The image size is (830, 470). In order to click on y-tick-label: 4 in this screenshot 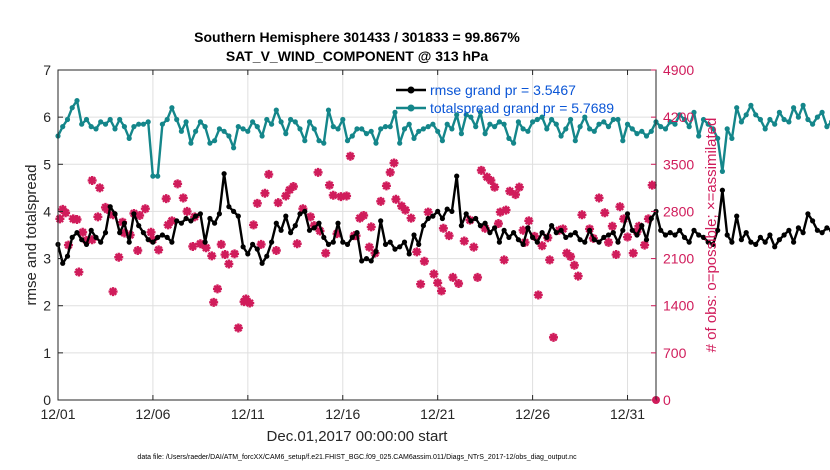, I will do `click(47, 211)`.